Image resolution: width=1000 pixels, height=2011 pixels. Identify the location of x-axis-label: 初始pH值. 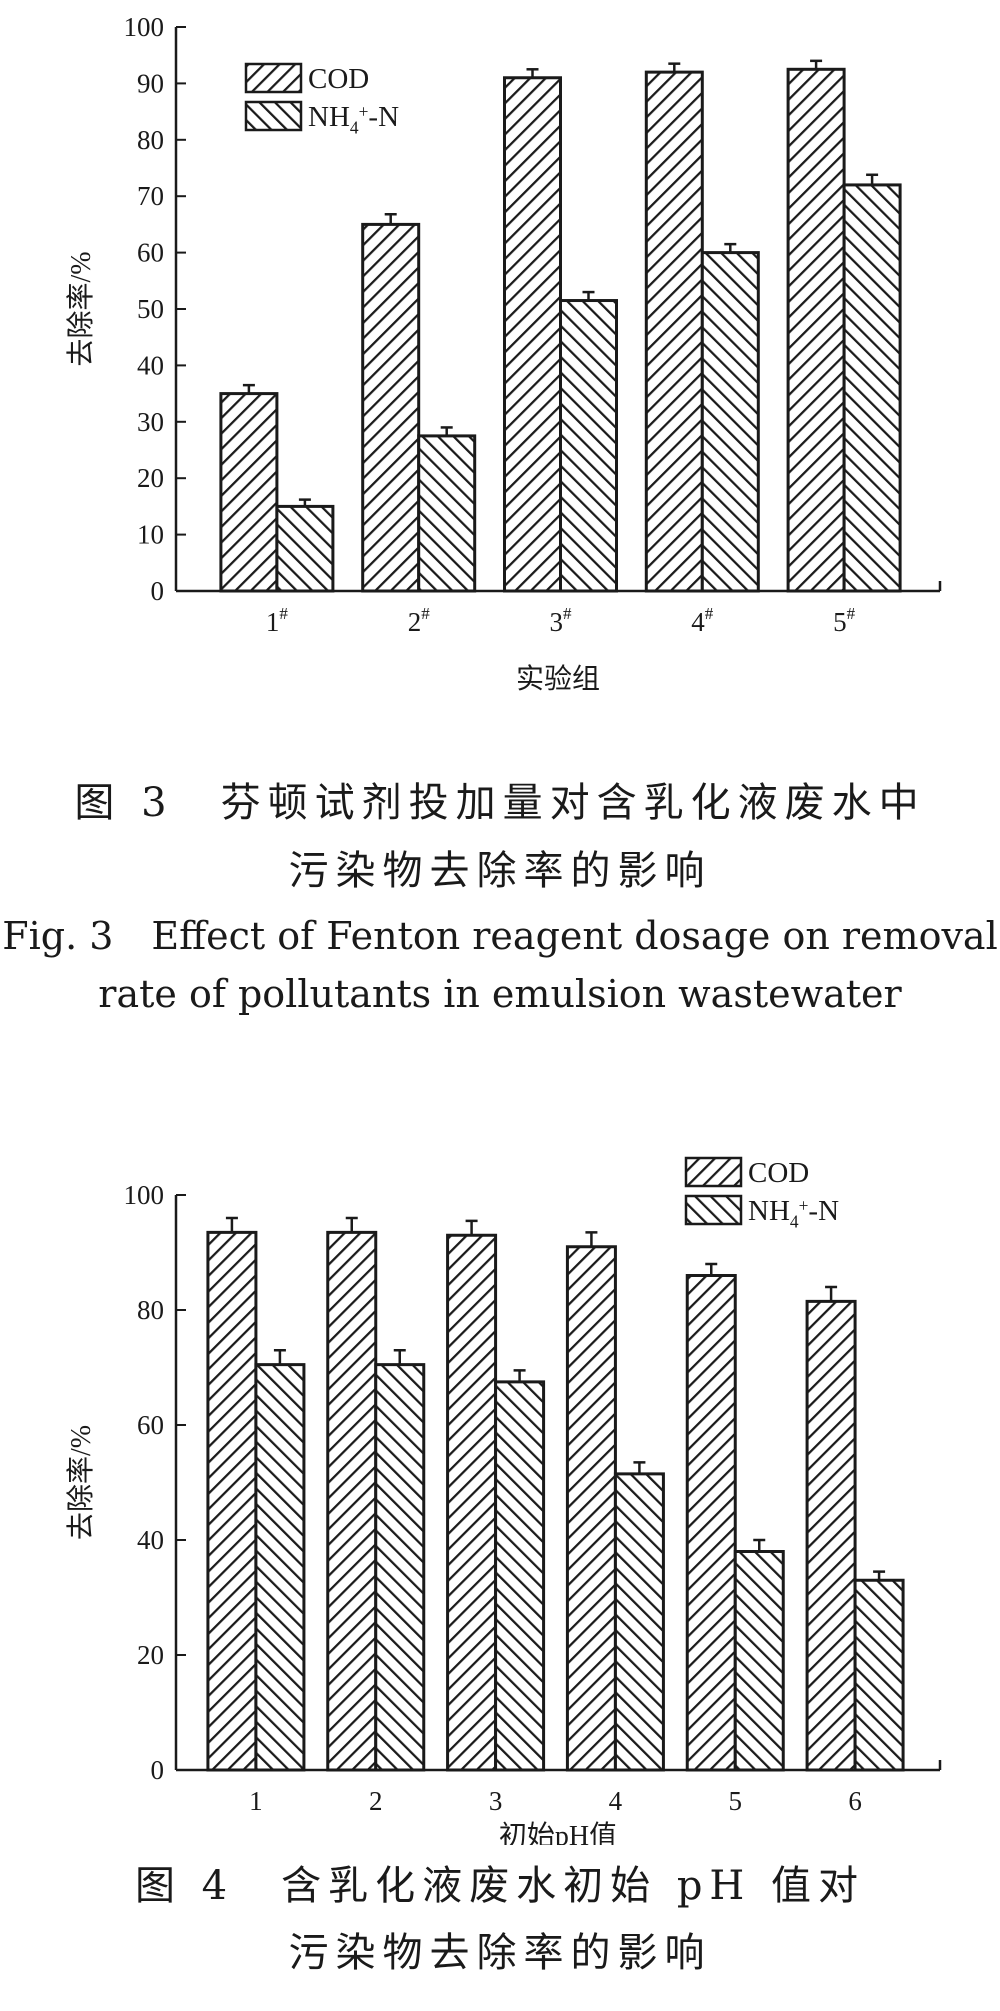
(558, 1832).